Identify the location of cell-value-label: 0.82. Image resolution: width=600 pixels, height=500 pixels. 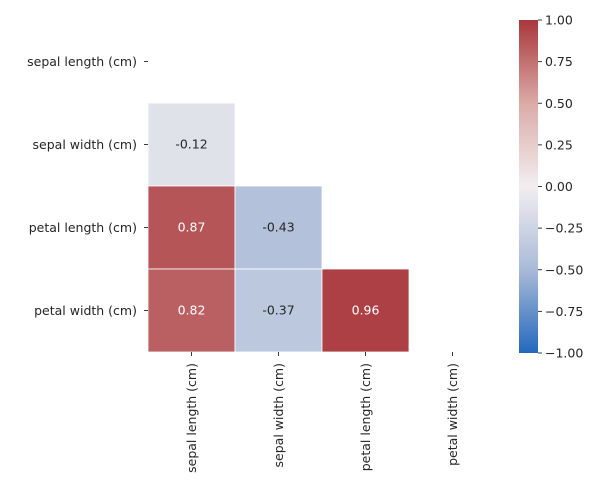
(192, 310).